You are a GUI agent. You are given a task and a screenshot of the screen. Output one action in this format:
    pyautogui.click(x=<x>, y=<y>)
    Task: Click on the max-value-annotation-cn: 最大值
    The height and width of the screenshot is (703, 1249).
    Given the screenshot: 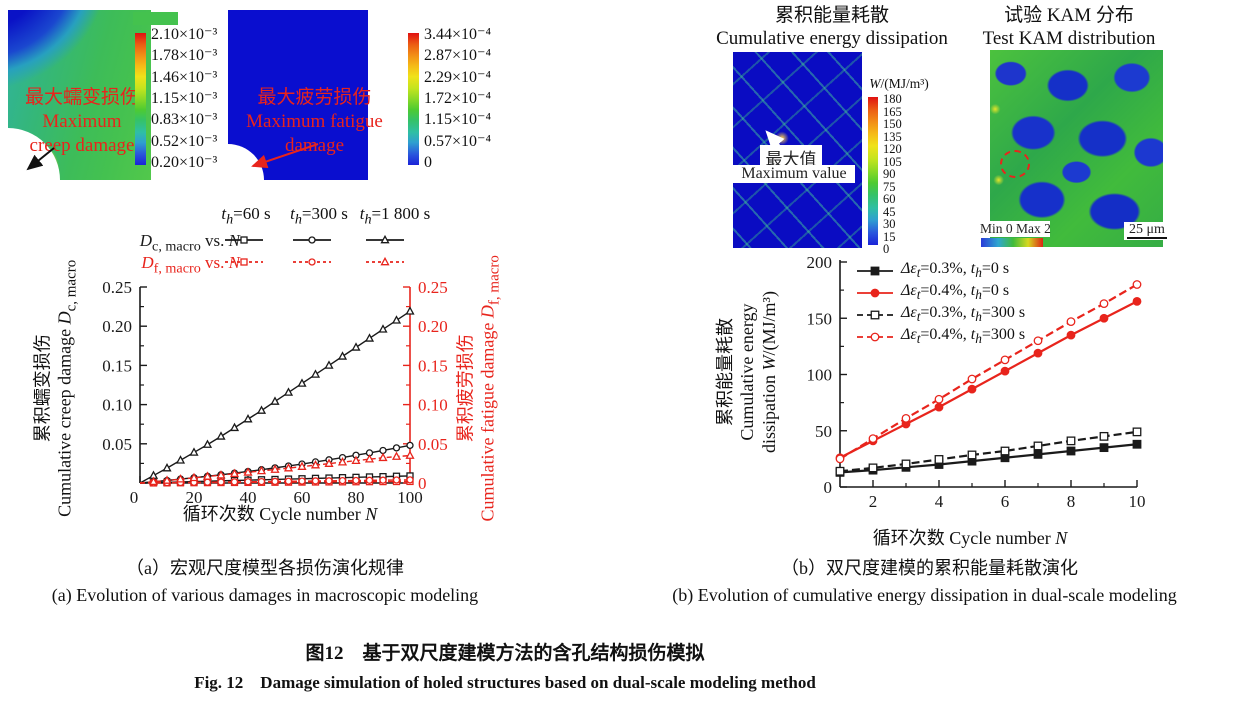 What is the action you would take?
    pyautogui.click(x=791, y=157)
    